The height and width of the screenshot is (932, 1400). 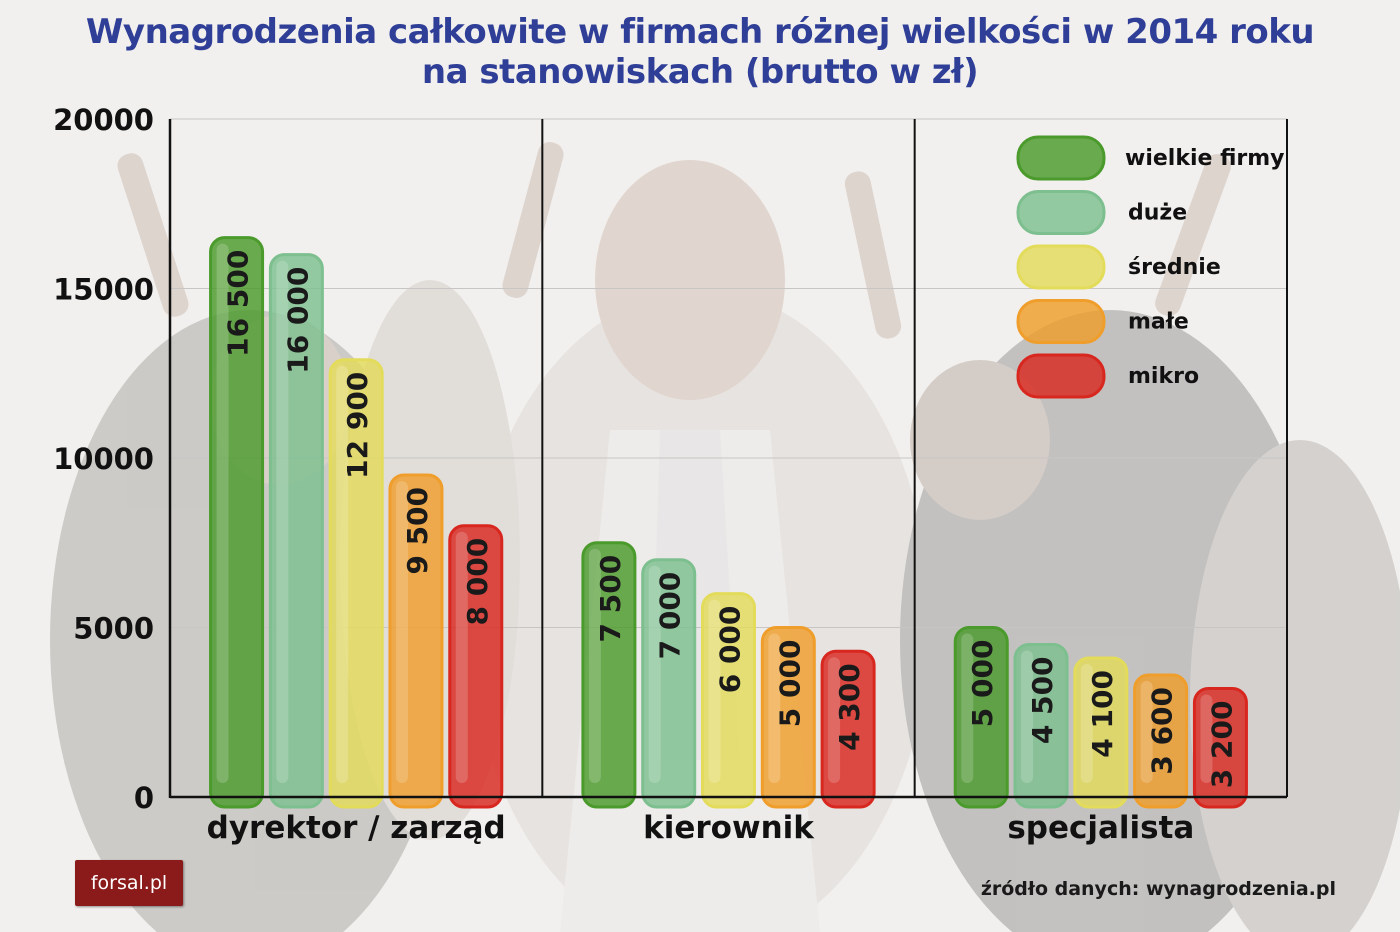 I want to click on source-note: źródło danych: wynagrodzenia.pl, so click(x=1158, y=889).